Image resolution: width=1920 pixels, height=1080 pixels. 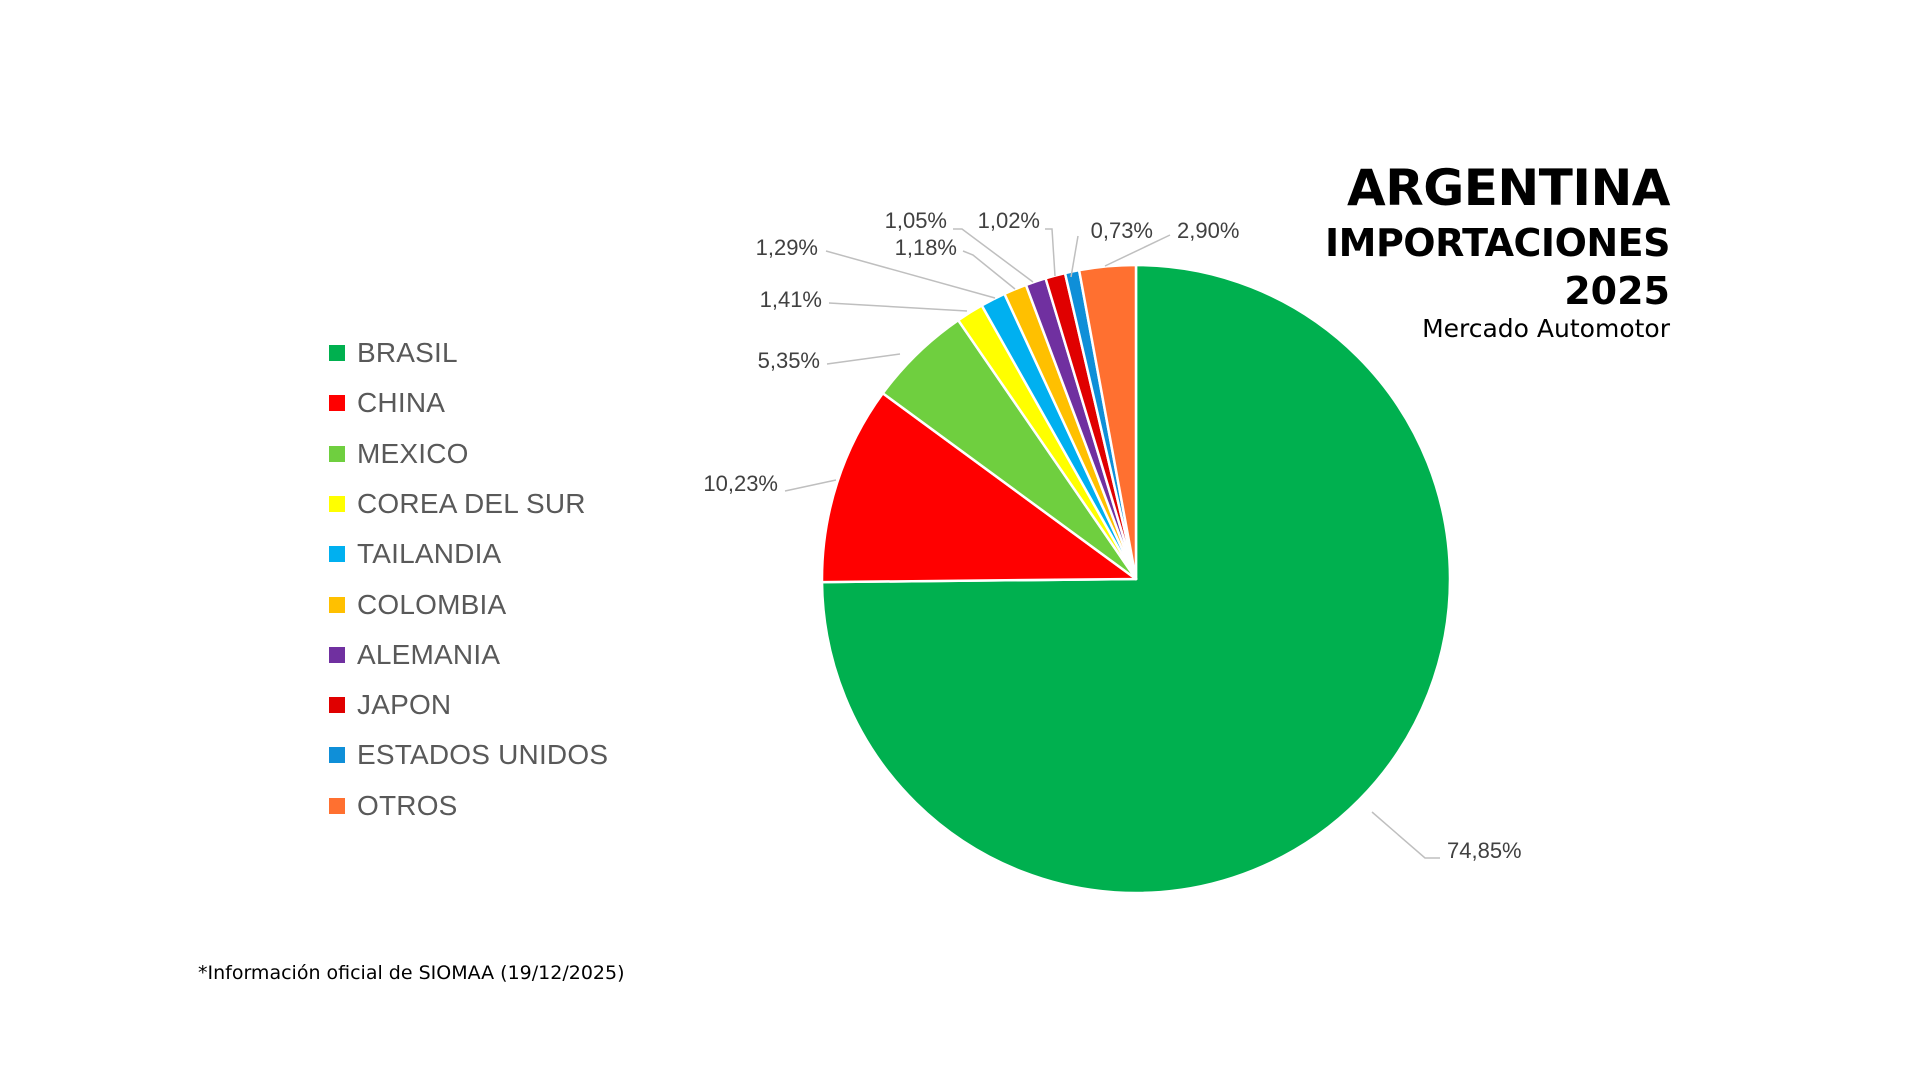 I want to click on chart-subtitle: IMPORTACIONES, so click(x=1498, y=243).